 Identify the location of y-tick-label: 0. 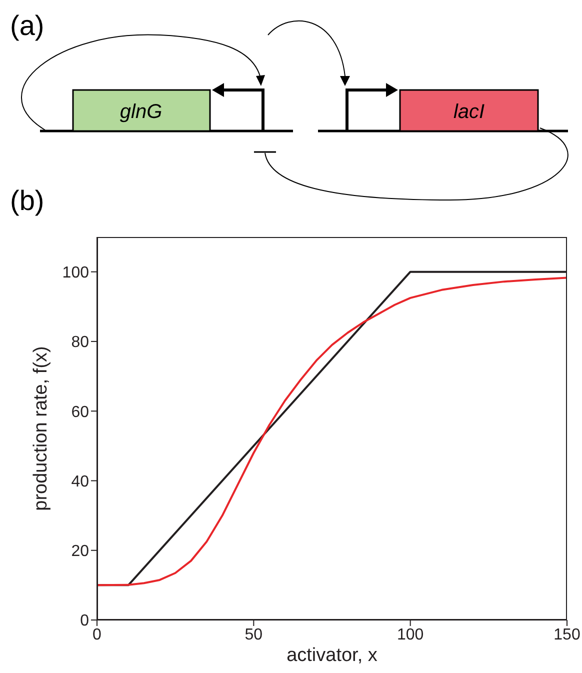
(85, 621).